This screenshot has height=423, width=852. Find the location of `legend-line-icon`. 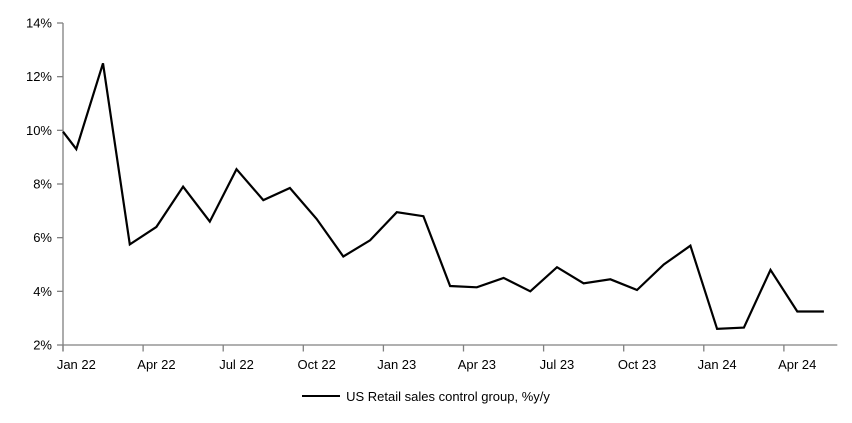

legend-line-icon is located at coordinates (321, 396).